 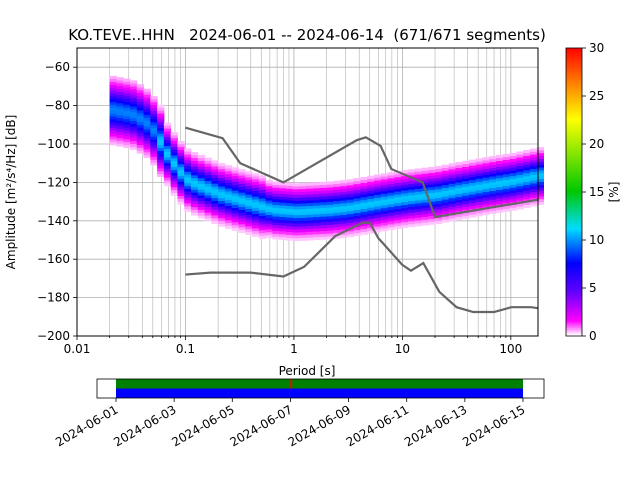 I want to click on timeline-tick-label: 2024-06-03, so click(x=144, y=425).